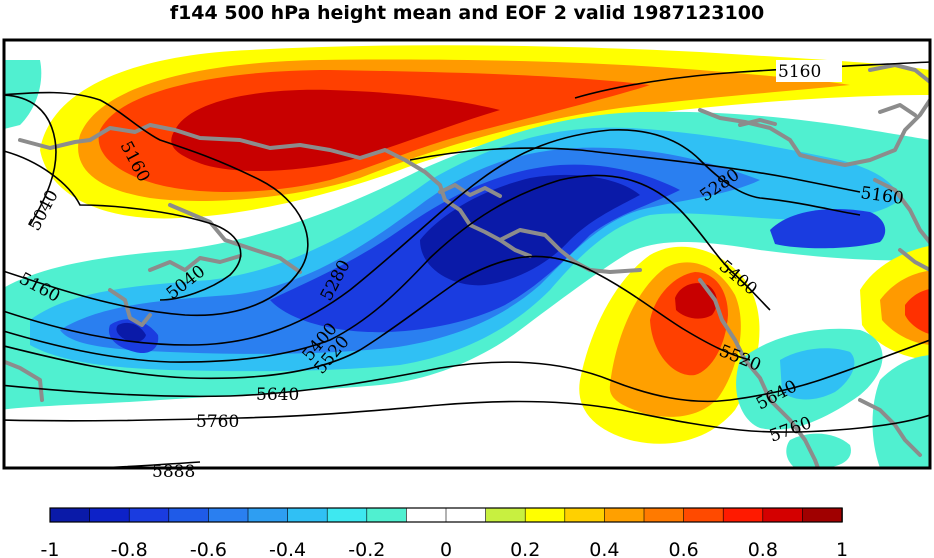 This screenshot has width=934, height=558. Describe the element at coordinates (914, 260) in the screenshot. I see `coastline-east-edge` at that location.